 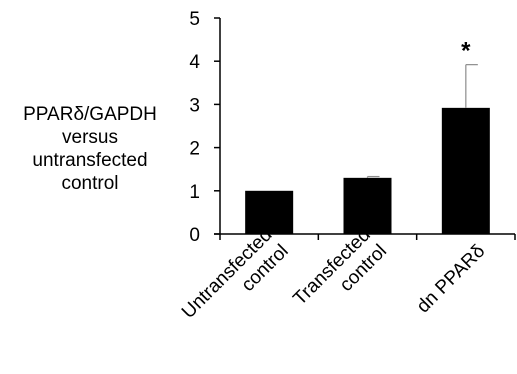 I want to click on y-tick-label: 4, so click(x=194, y=62).